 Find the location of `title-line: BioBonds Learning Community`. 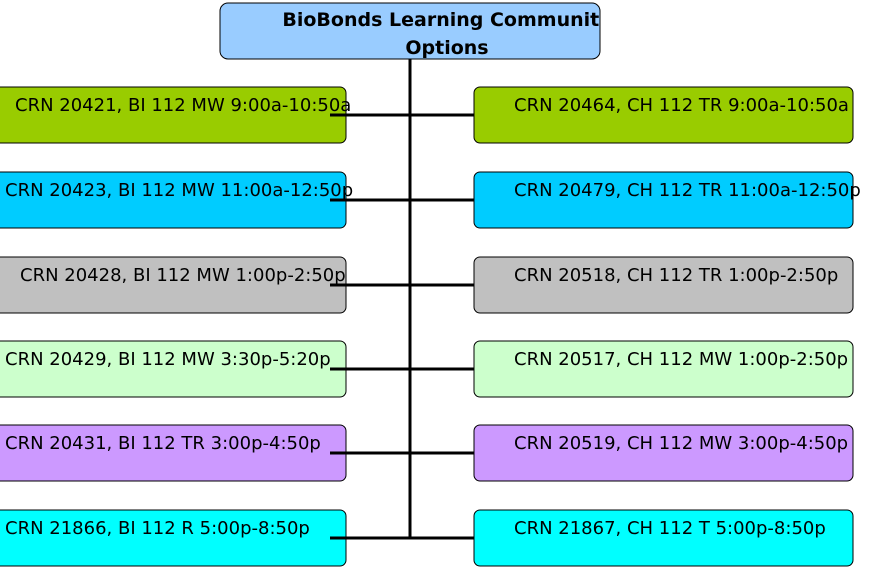

title-line: BioBonds Learning Community is located at coordinates (447, 20).